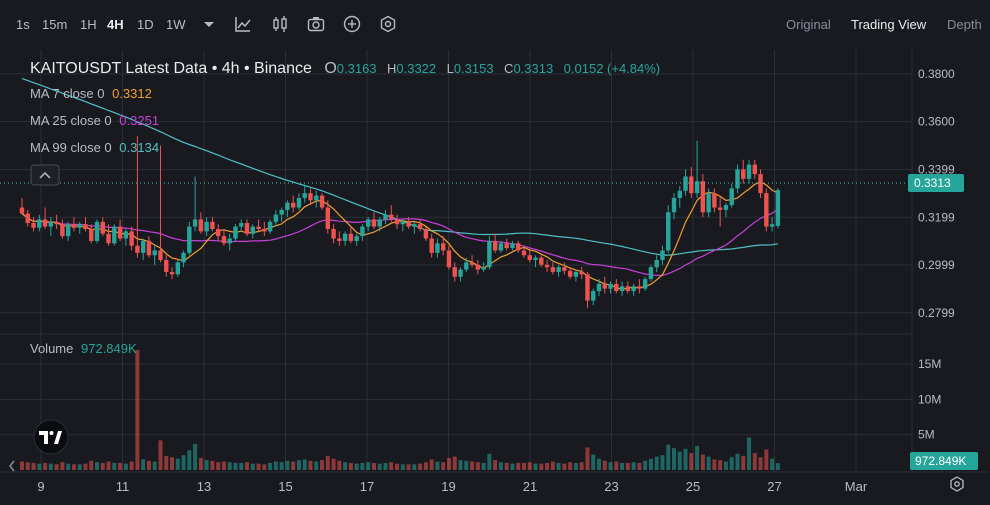 Image resolution: width=990 pixels, height=505 pixels. I want to click on timeframe-15m: 15m, so click(55, 24).